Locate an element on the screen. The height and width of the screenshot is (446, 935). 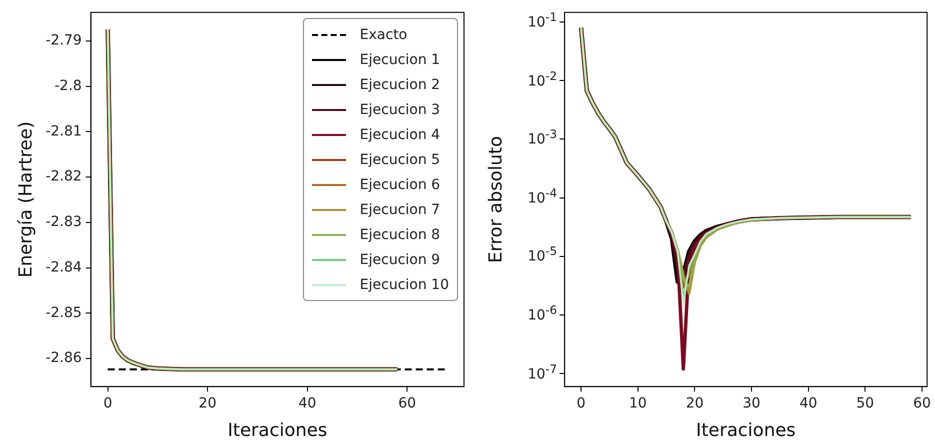
y-tick-label: -2.8 is located at coordinates (68, 86).